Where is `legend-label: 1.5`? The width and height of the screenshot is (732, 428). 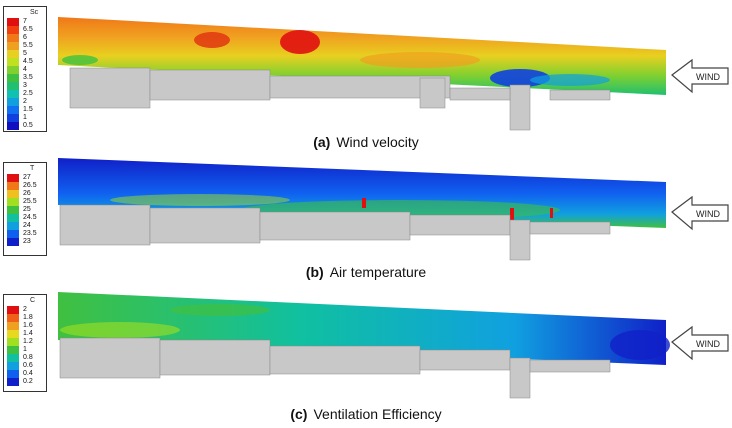
legend-label: 1.5 is located at coordinates (28, 109).